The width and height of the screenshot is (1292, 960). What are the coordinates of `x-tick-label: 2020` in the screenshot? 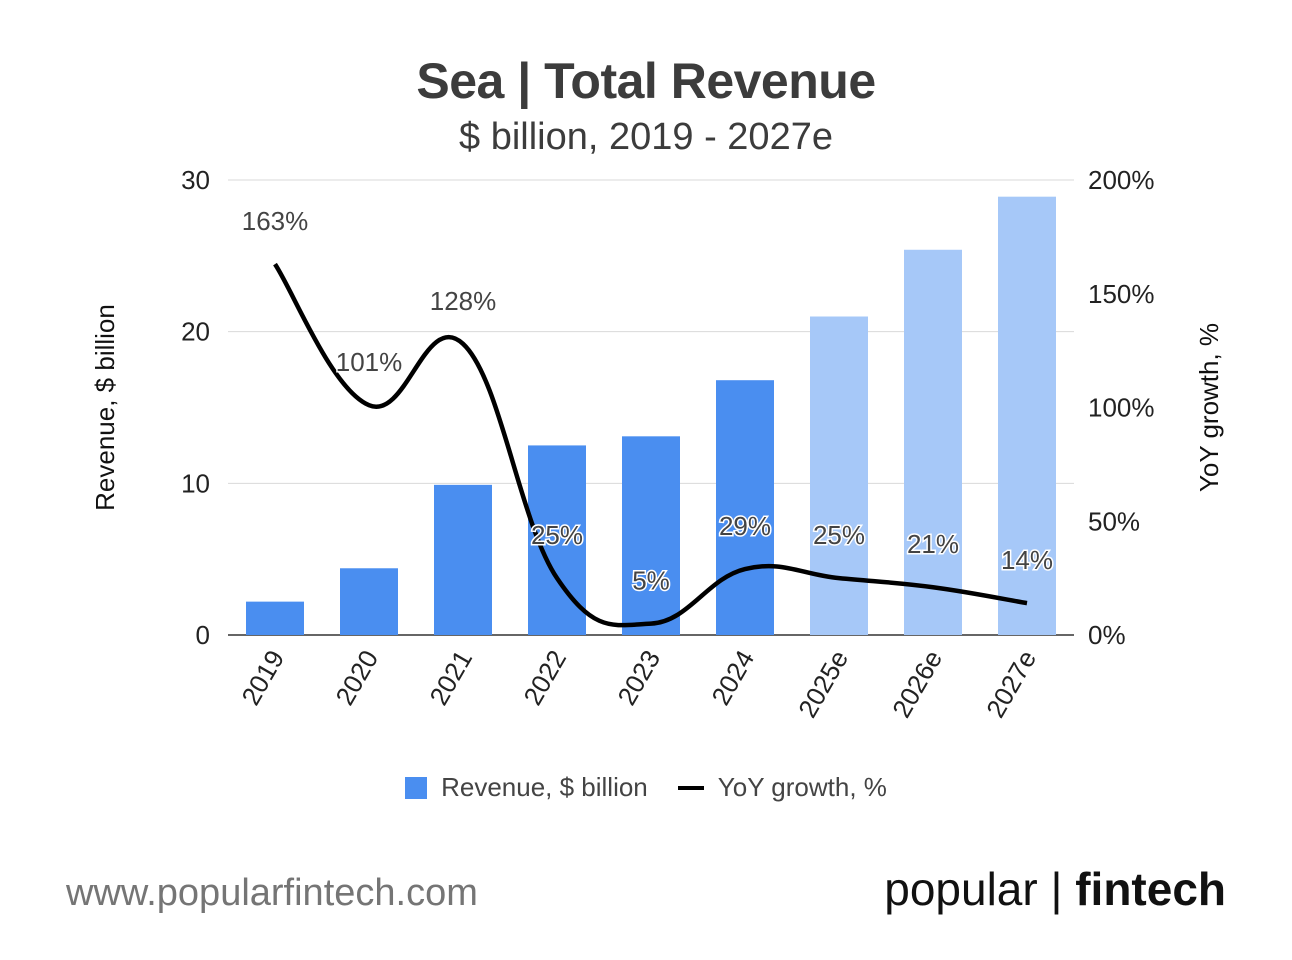 It's located at (356, 677).